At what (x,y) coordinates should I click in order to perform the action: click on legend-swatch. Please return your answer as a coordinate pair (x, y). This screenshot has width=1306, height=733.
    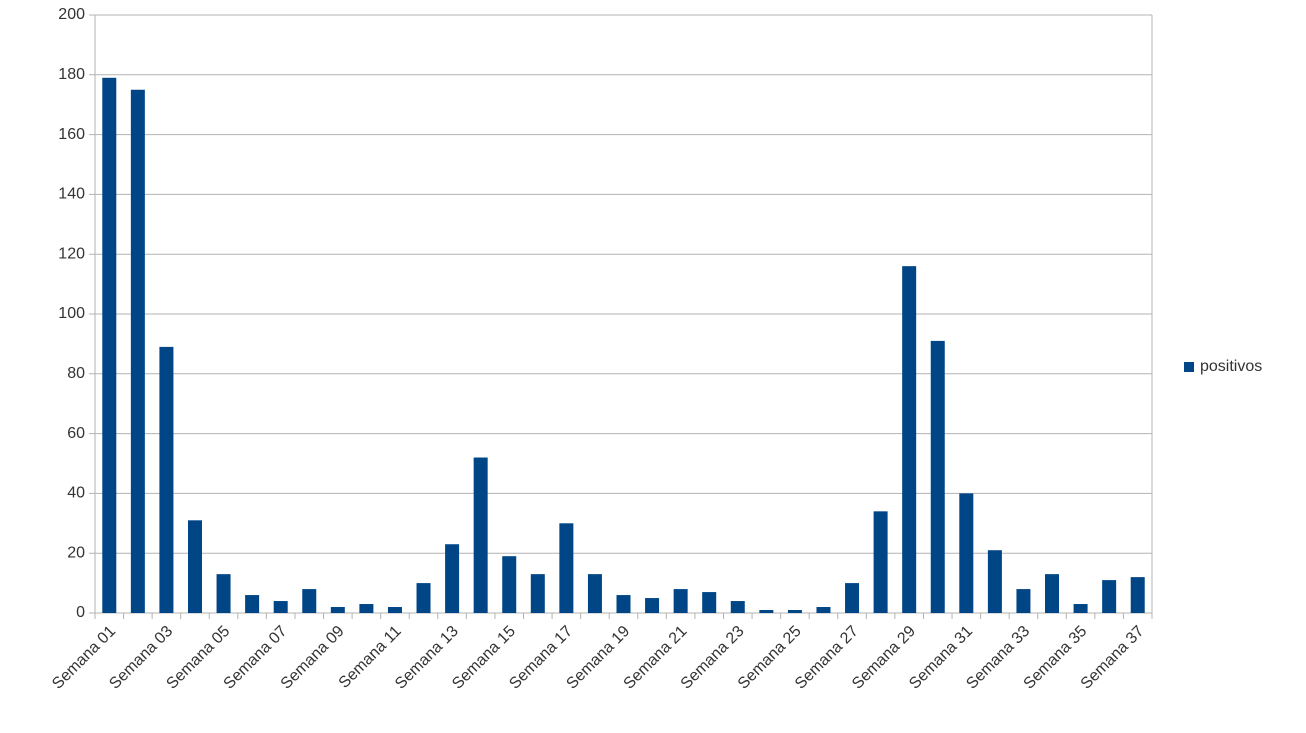
    Looking at the image, I should click on (1189, 367).